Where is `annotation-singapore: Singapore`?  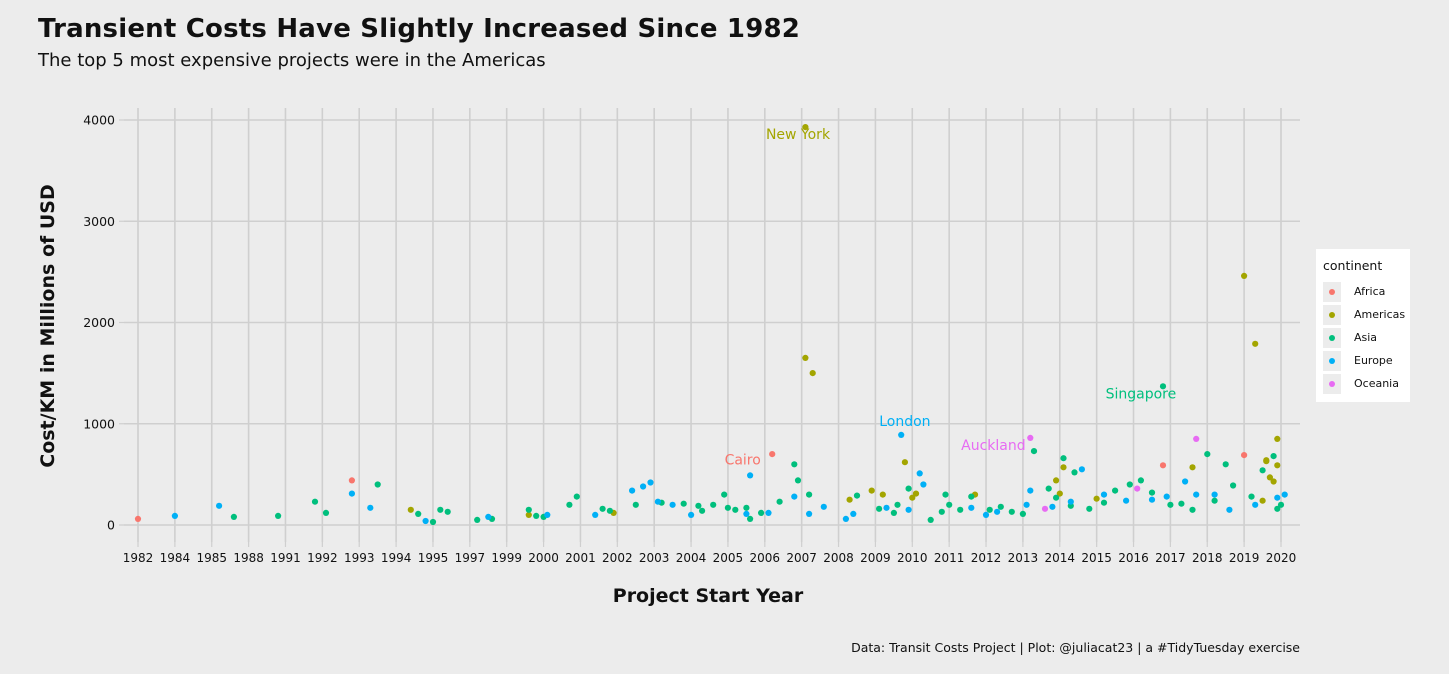
annotation-singapore: Singapore is located at coordinates (1141, 394).